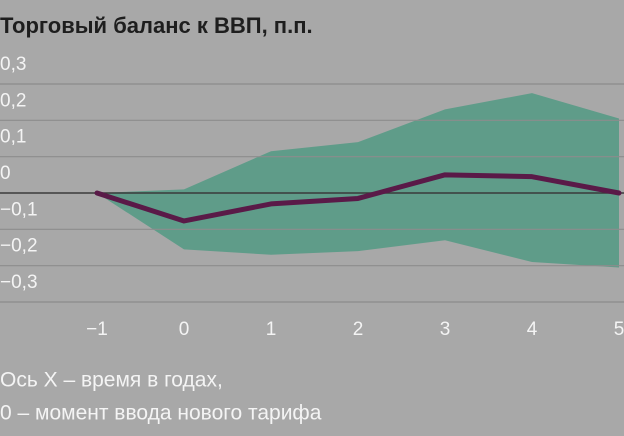 Image resolution: width=624 pixels, height=436 pixels. I want to click on note: Ось X – время в годах,, so click(111, 380).